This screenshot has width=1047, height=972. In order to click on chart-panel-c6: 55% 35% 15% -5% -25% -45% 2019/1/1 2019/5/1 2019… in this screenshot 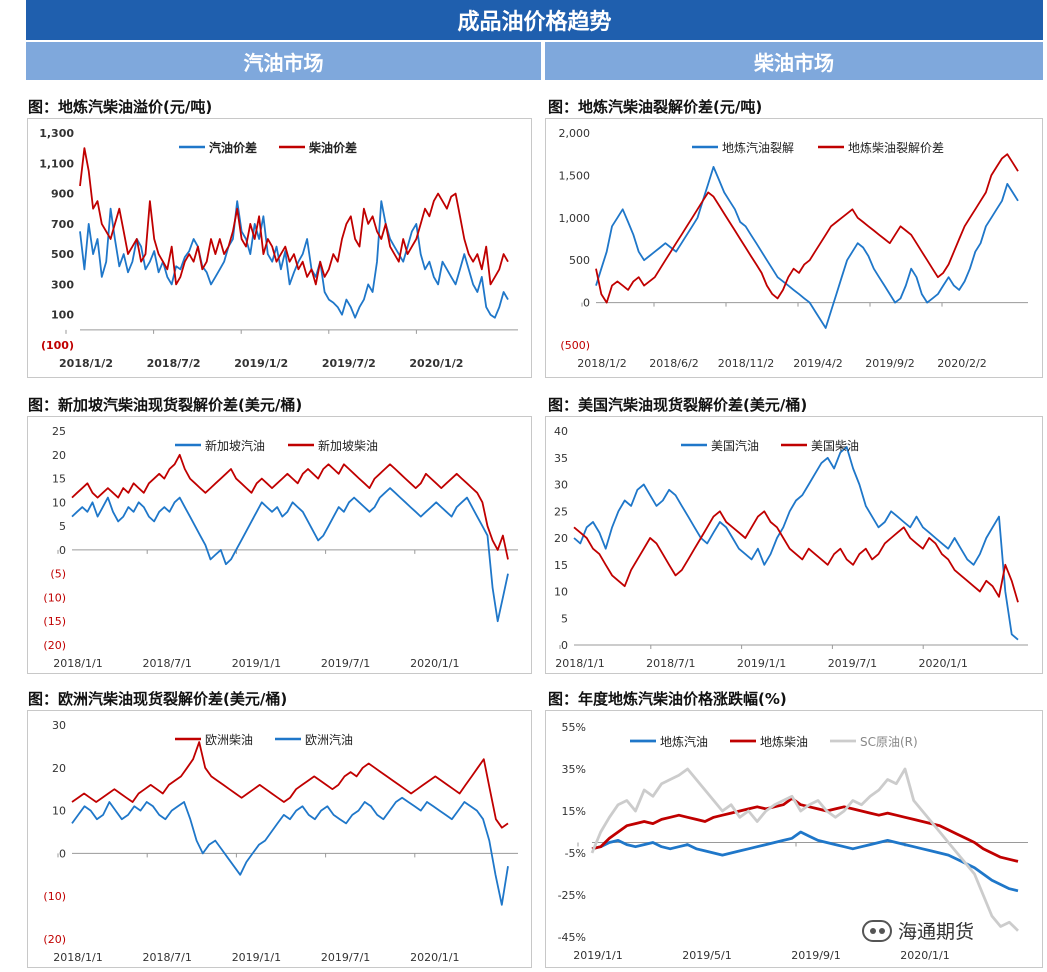, I will do `click(794, 839)`.